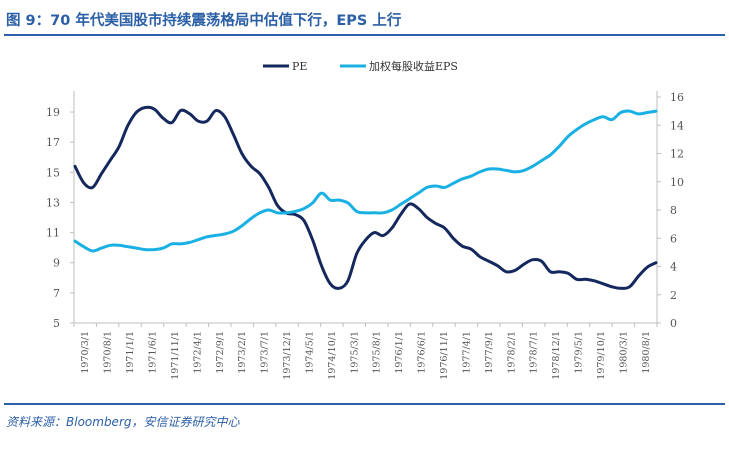 The height and width of the screenshot is (451, 729). What do you see at coordinates (444, 355) in the screenshot?
I see `x-tick-label: 1976/11/1` at bounding box center [444, 355].